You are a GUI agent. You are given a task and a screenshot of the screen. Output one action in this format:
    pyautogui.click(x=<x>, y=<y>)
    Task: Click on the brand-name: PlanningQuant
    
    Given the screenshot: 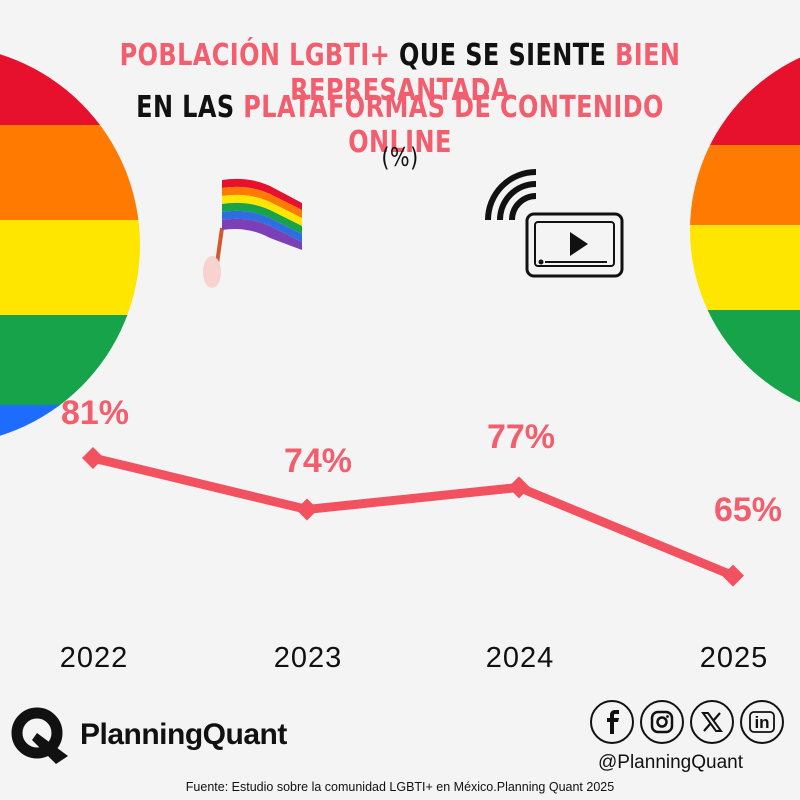 What is the action you would take?
    pyautogui.click(x=183, y=734)
    